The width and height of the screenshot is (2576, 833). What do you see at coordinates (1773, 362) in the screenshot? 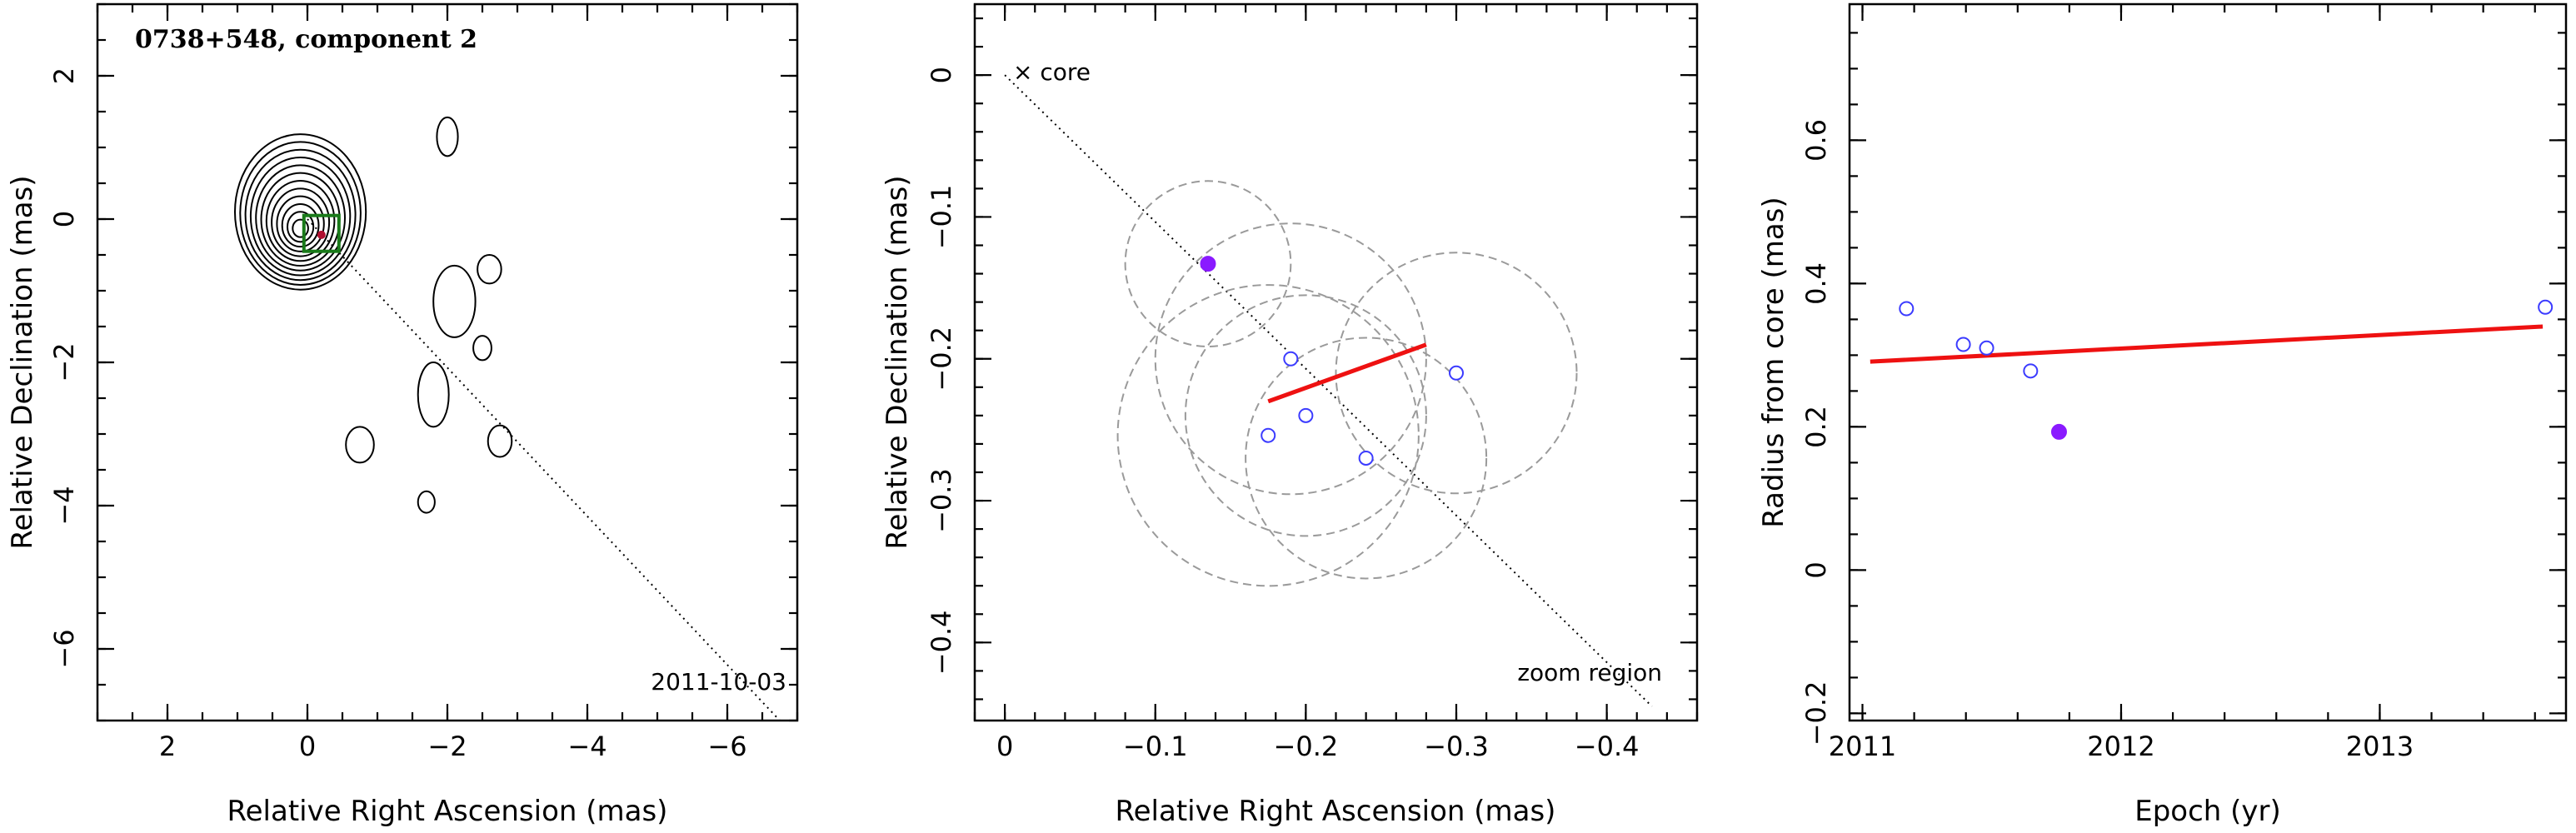
I see `y-axis-label: Radius from core (mas)` at bounding box center [1773, 362].